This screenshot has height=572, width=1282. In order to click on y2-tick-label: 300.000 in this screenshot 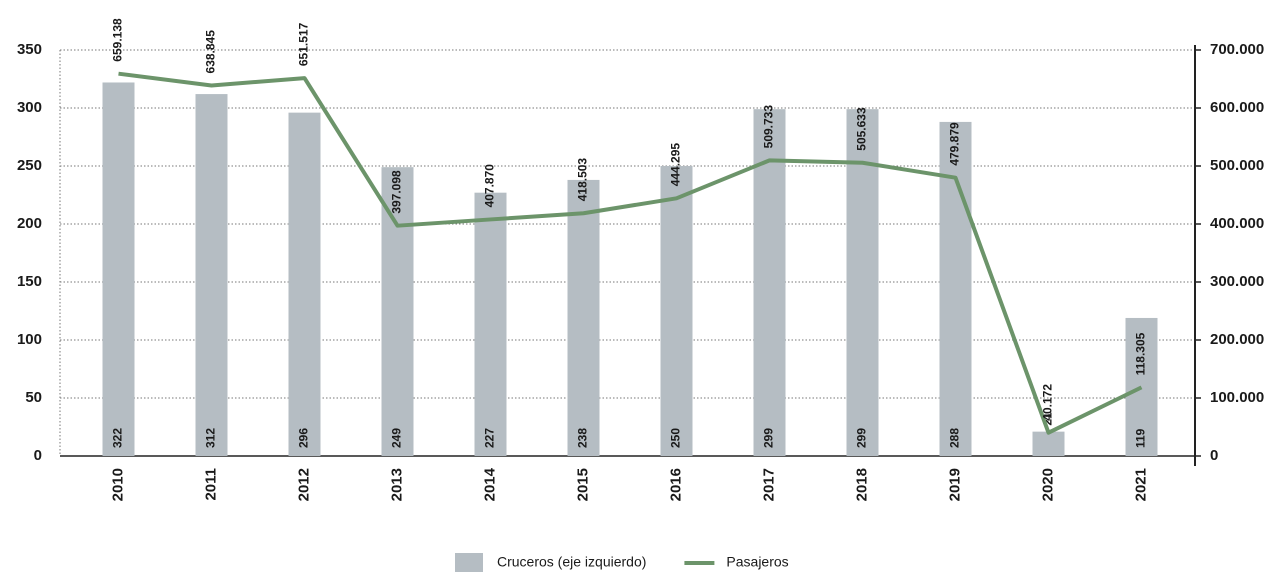, I will do `click(1237, 281)`.